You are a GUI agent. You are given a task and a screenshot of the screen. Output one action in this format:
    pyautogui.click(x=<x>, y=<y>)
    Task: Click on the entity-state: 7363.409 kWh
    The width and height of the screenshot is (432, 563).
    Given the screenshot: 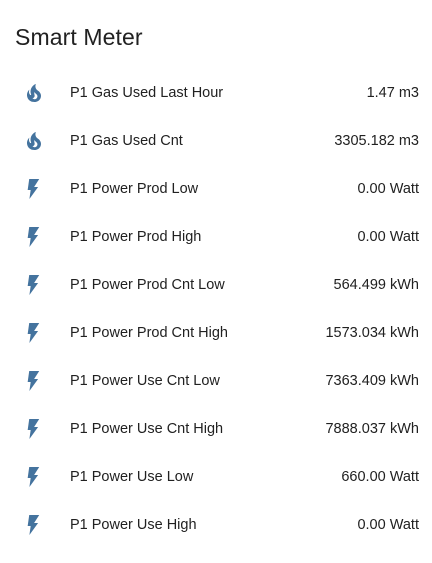 What is the action you would take?
    pyautogui.click(x=372, y=381)
    